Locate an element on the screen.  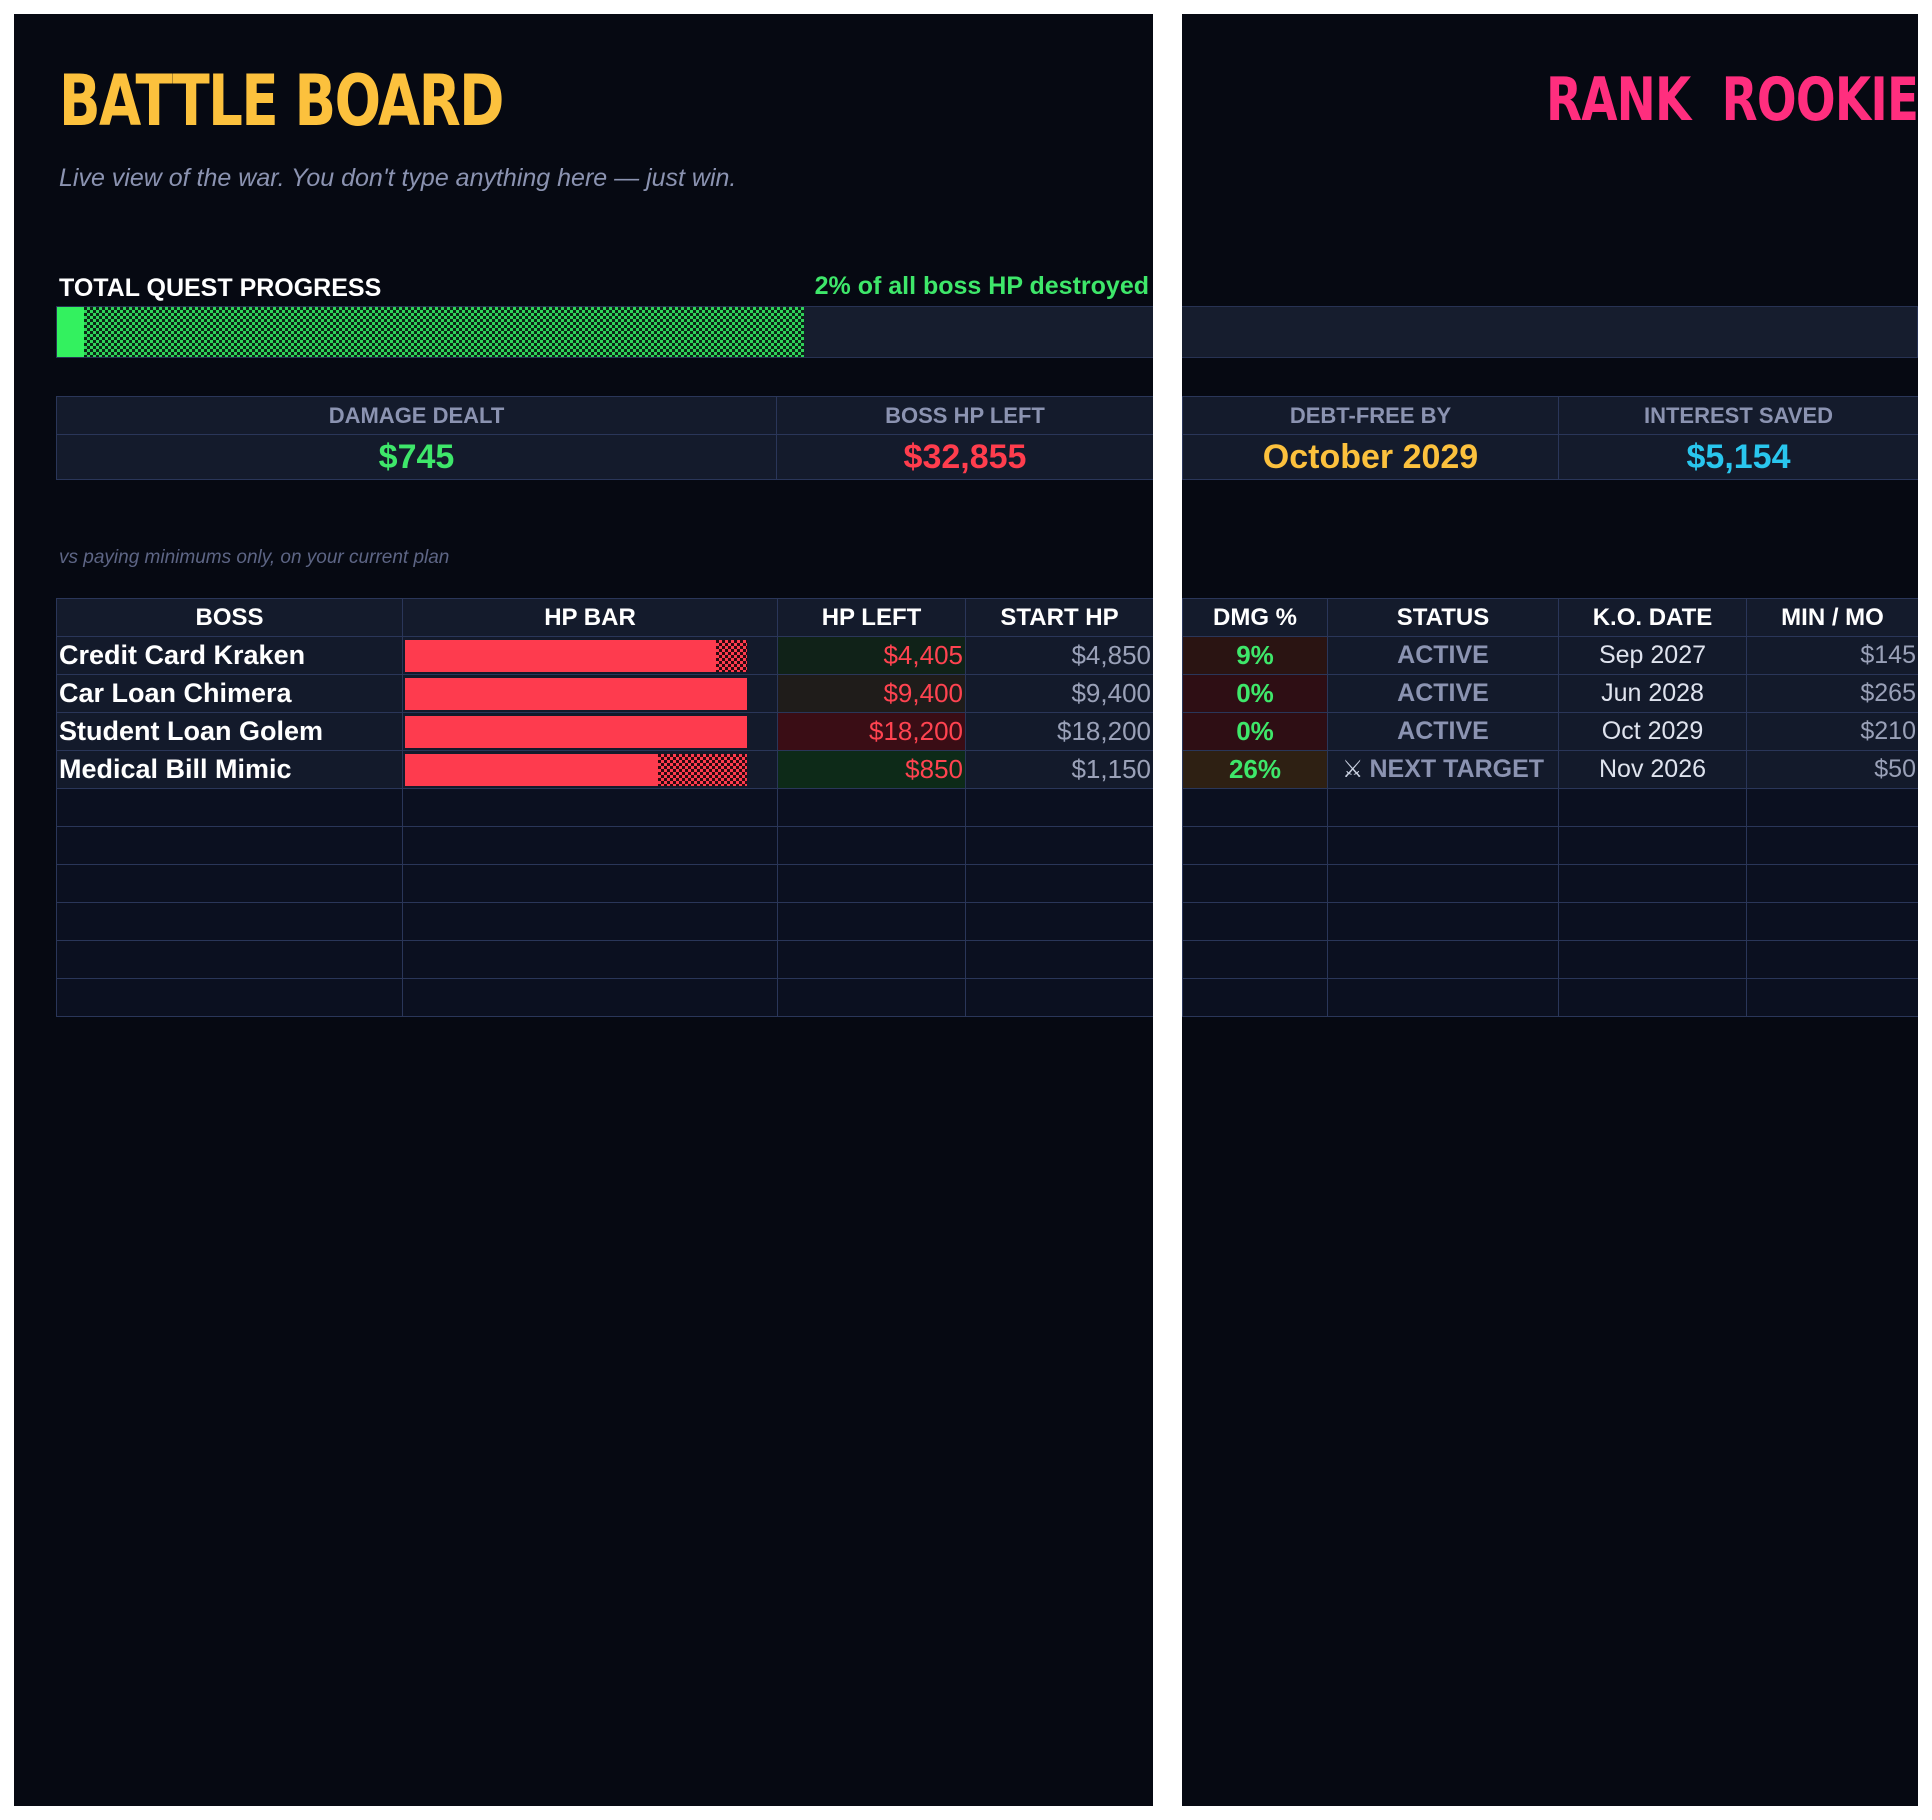
table-row: Student Loan Golem $18,200 $18,200 is located at coordinates (604, 731).